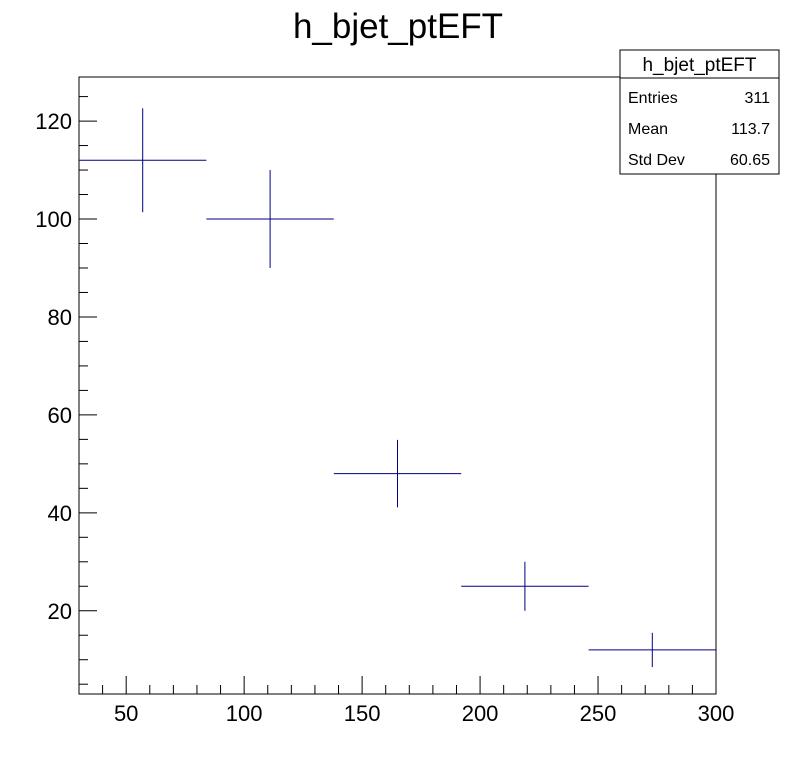 This screenshot has height=772, width=796. Describe the element at coordinates (656, 160) in the screenshot. I see `stats-stddev-label: Std Dev` at that location.